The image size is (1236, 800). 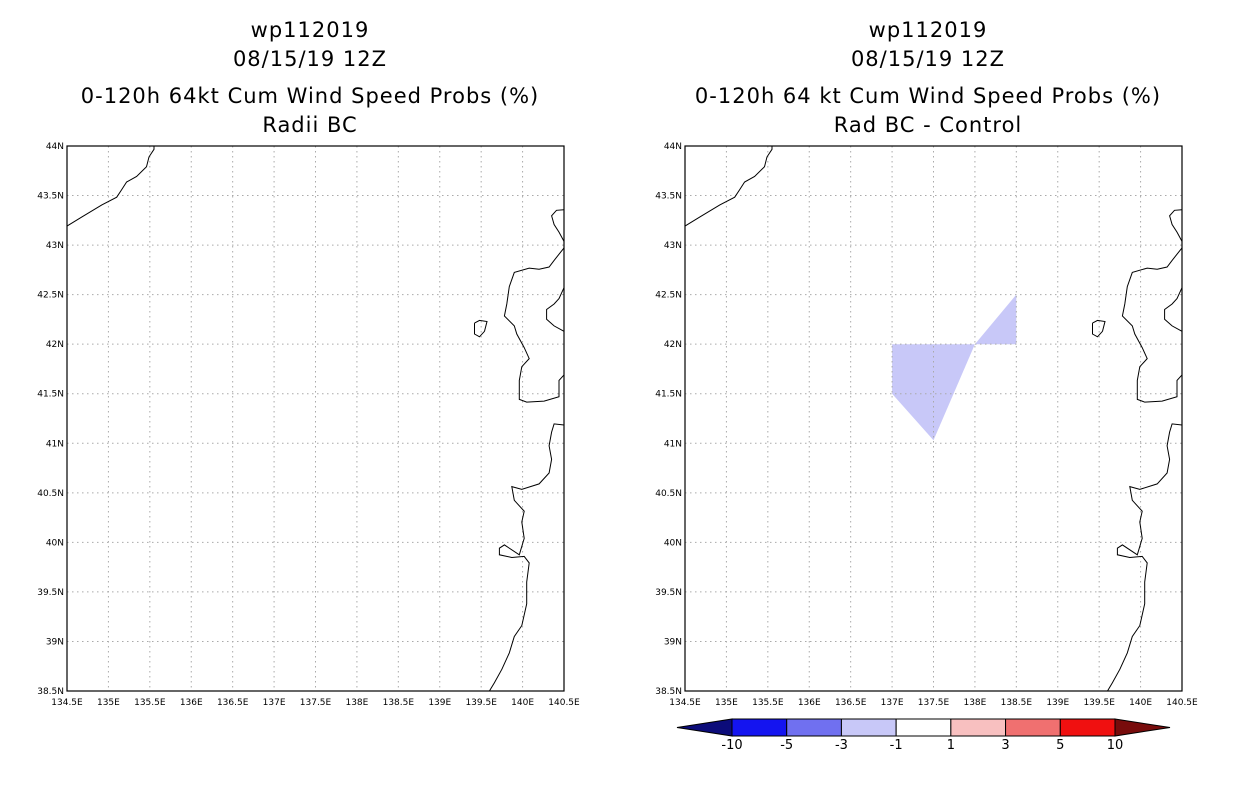 What do you see at coordinates (310, 96) in the screenshot?
I see `left-title-product: 0-120h 64kt Cum Wind Speed Probs (%)` at bounding box center [310, 96].